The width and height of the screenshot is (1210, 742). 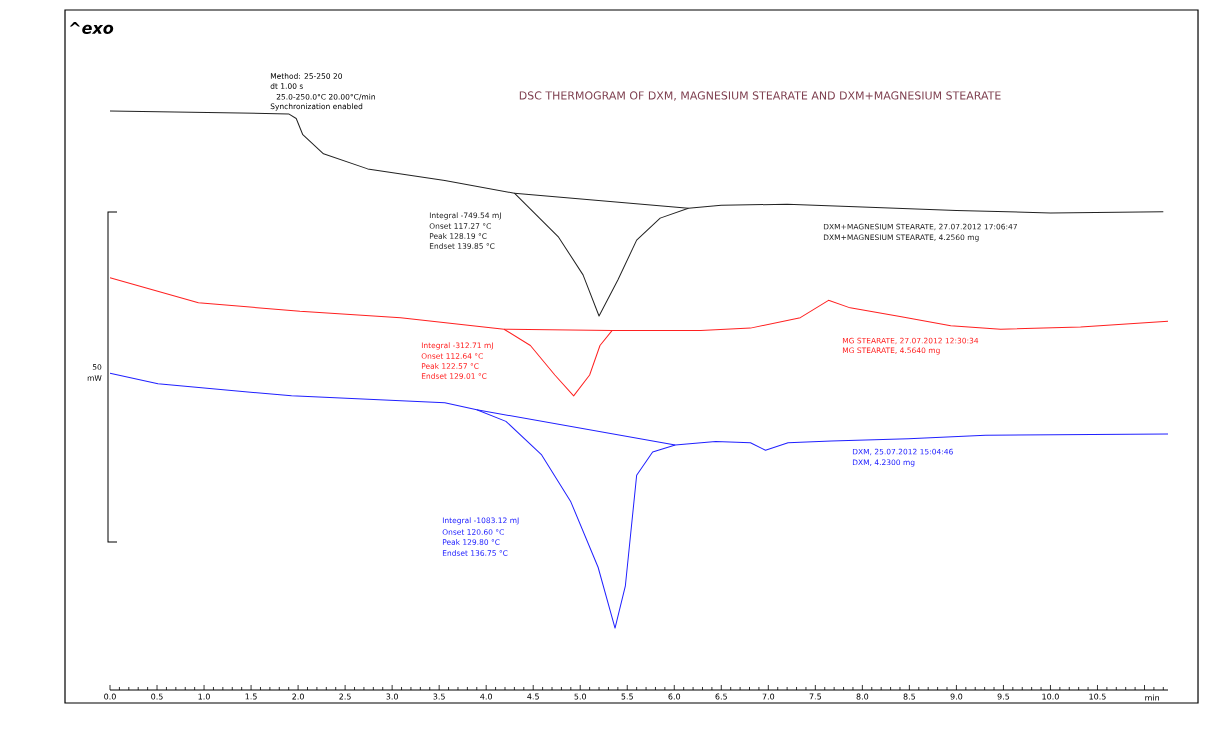 I want to click on x-tick-label: 4.5, so click(x=533, y=696).